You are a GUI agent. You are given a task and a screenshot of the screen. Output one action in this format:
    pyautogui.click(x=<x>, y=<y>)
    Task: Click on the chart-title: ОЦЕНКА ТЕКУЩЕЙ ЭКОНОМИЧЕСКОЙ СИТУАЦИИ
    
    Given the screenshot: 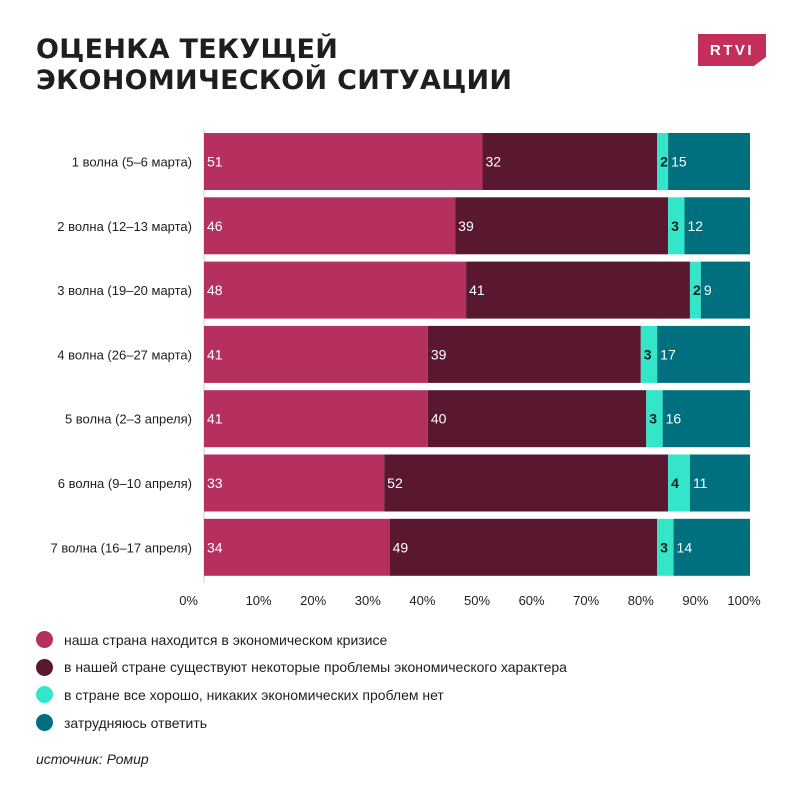 What is the action you would take?
    pyautogui.click(x=274, y=65)
    